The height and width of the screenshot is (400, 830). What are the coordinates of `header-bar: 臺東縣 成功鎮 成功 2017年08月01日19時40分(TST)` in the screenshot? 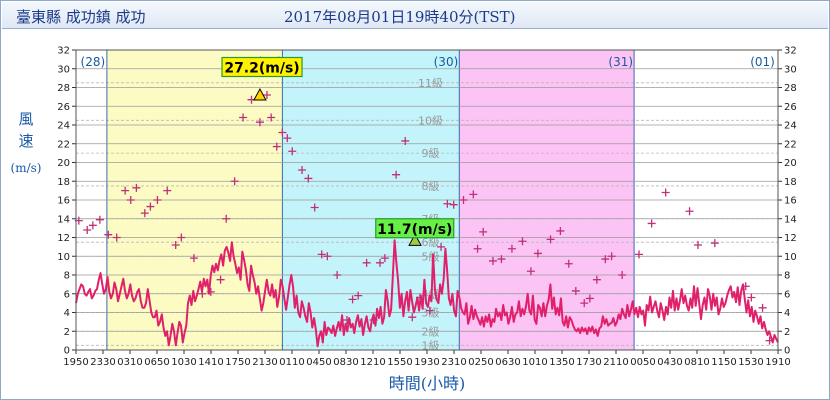 It's located at (415, 15).